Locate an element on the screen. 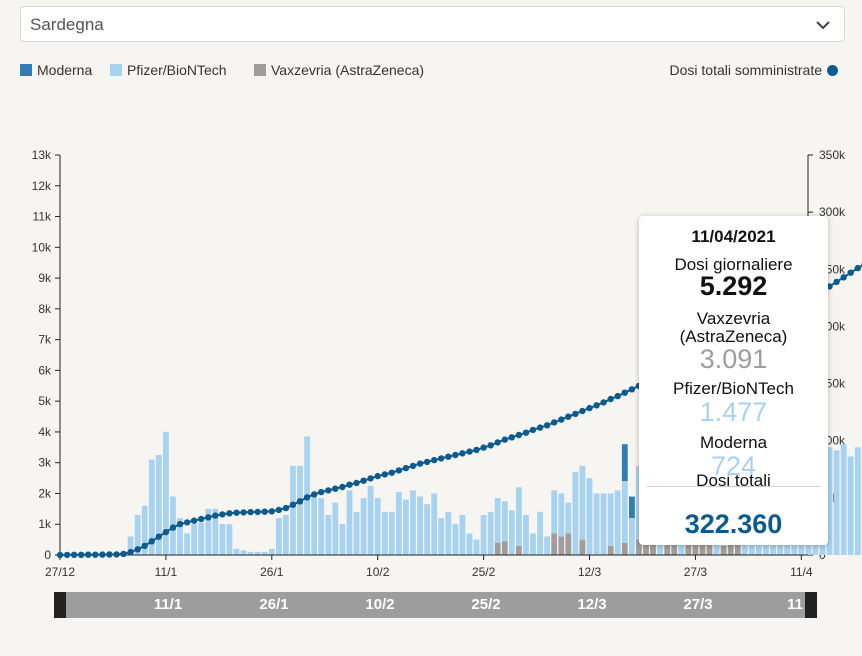 The height and width of the screenshot is (656, 862). legend-label-pfizer: Pfizer/BioNTech is located at coordinates (177, 70).